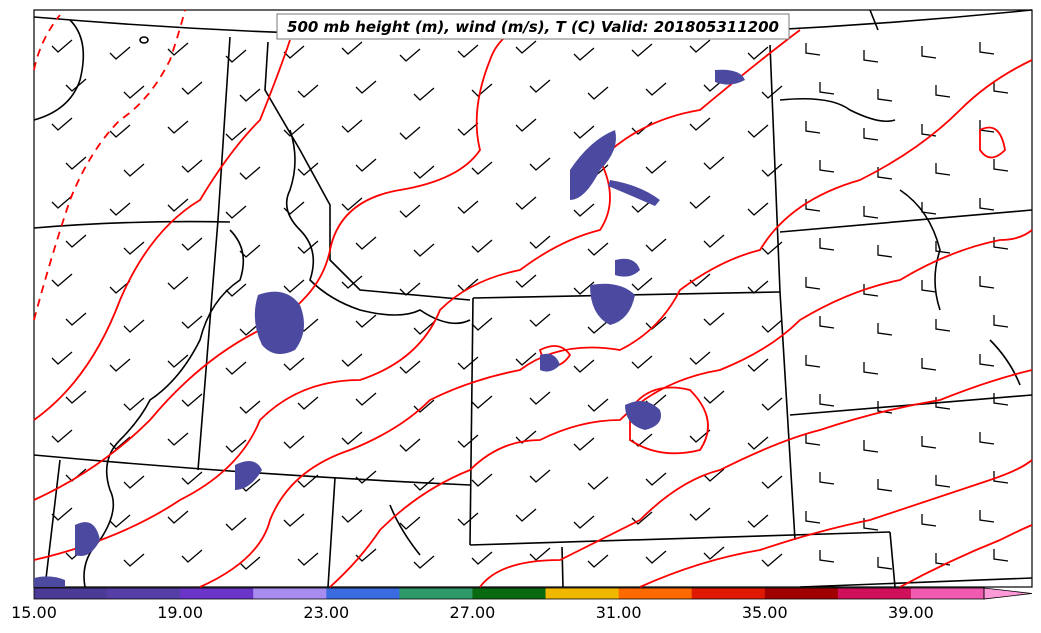 The width and height of the screenshot is (1041, 633). Describe the element at coordinates (522, 604) in the screenshot. I see `colorbar: 15.00 19.00 23.00 27.00 31.00 35.00 39.00` at that location.